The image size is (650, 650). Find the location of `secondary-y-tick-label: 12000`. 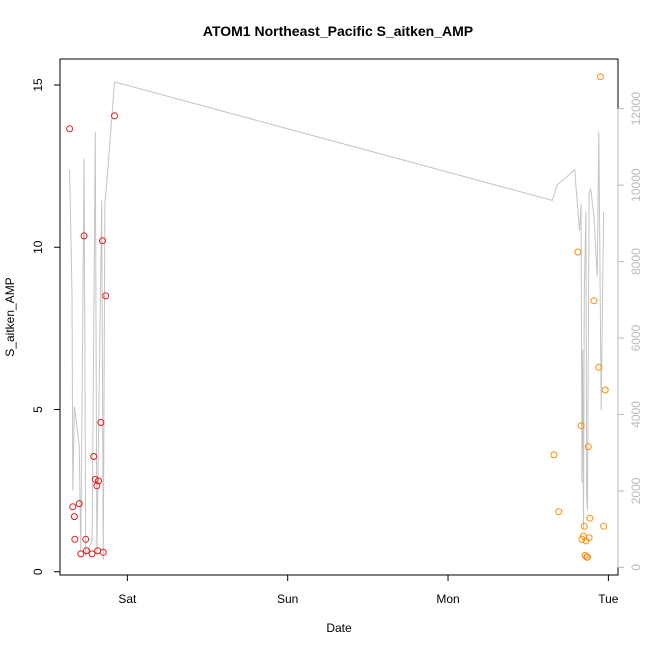

secondary-y-tick-label: 12000 is located at coordinates (636, 109).